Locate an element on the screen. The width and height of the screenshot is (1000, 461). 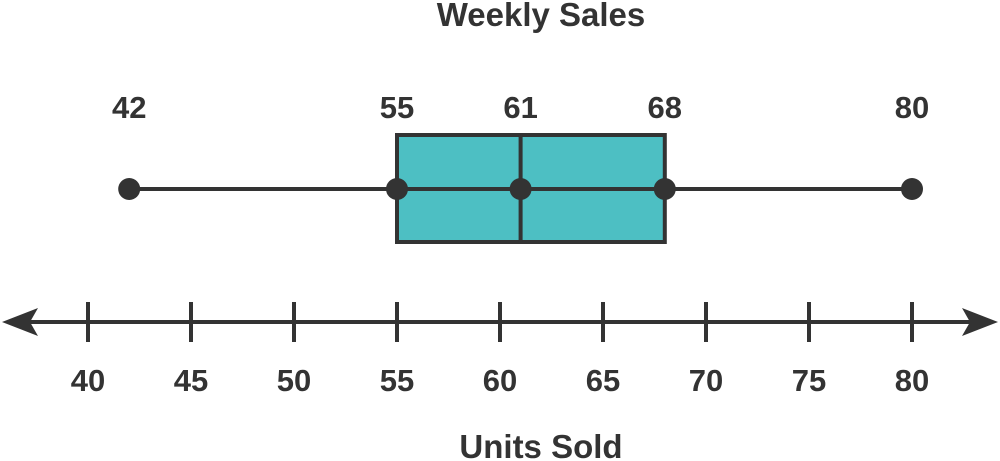
x-tick-label: 75 is located at coordinates (809, 380).